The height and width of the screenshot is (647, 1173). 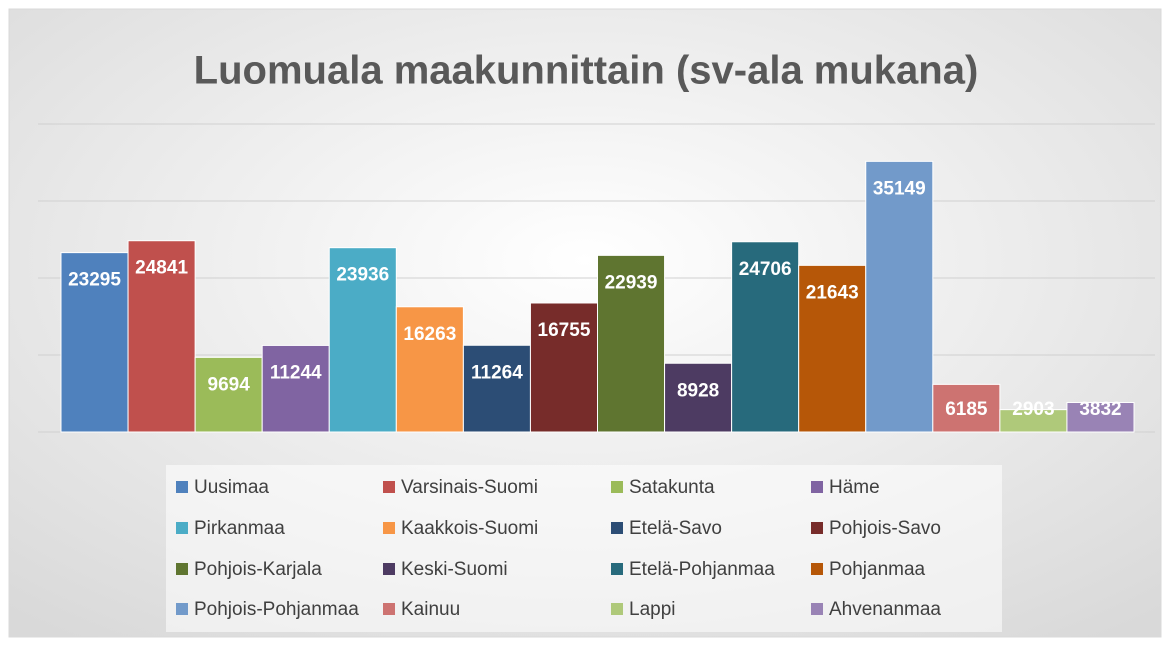 I want to click on data-label: 23295, so click(x=94, y=280).